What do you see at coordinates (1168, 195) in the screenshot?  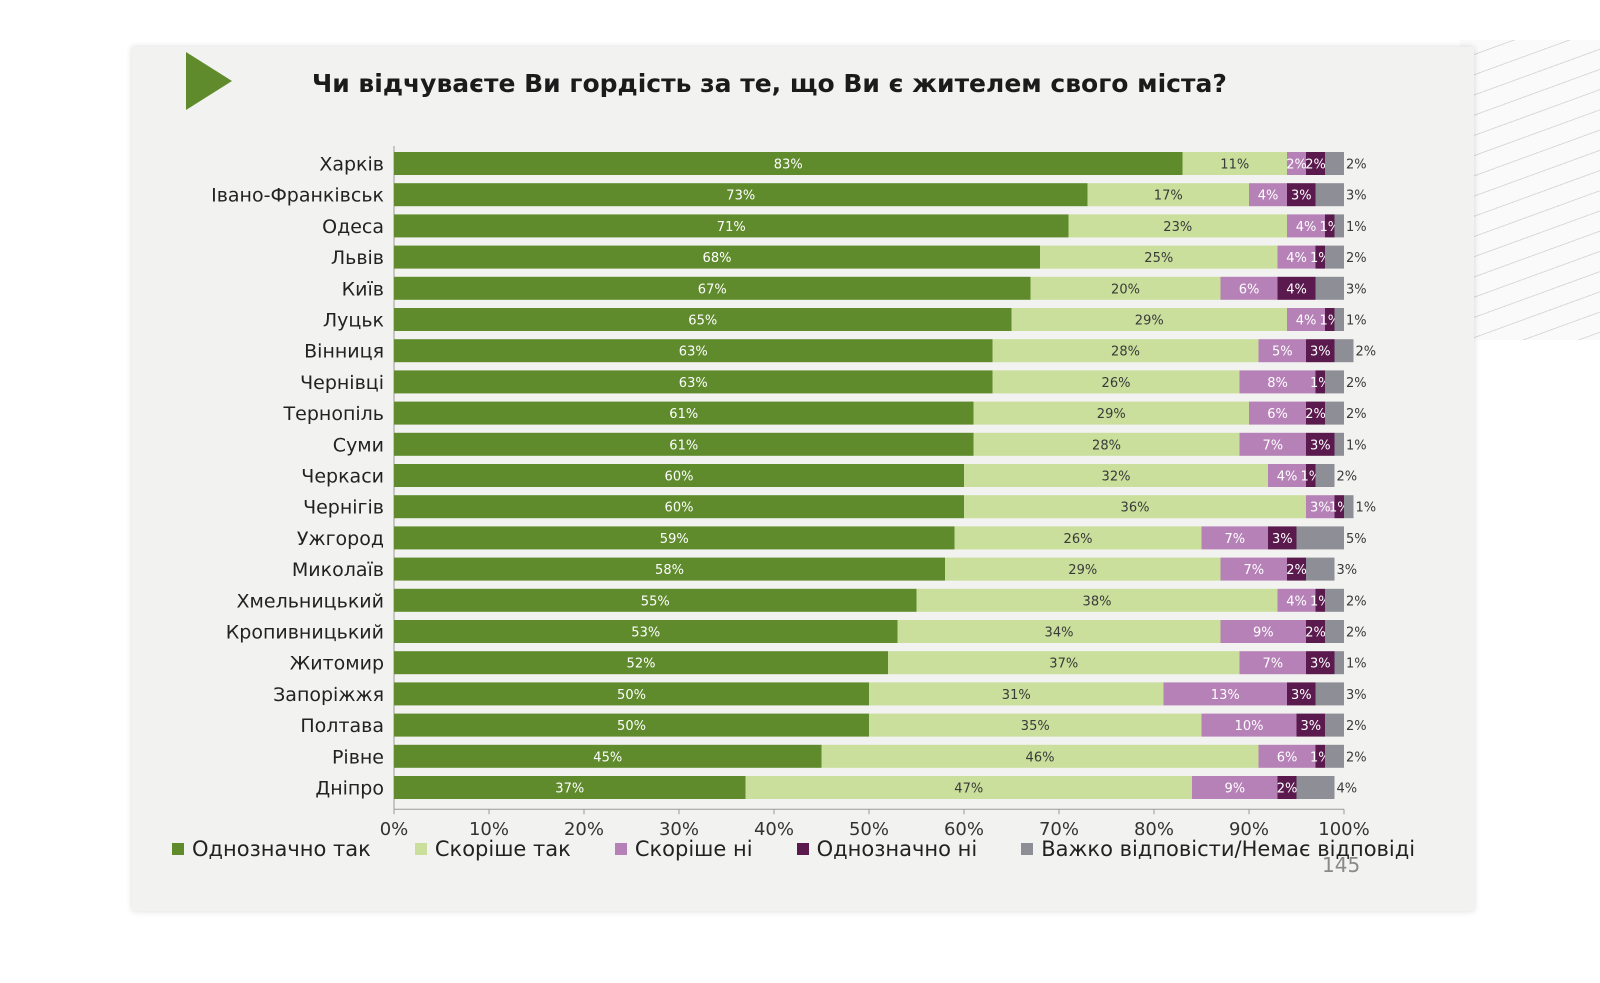 I see `bar-івано-франківськ-s1` at bounding box center [1168, 195].